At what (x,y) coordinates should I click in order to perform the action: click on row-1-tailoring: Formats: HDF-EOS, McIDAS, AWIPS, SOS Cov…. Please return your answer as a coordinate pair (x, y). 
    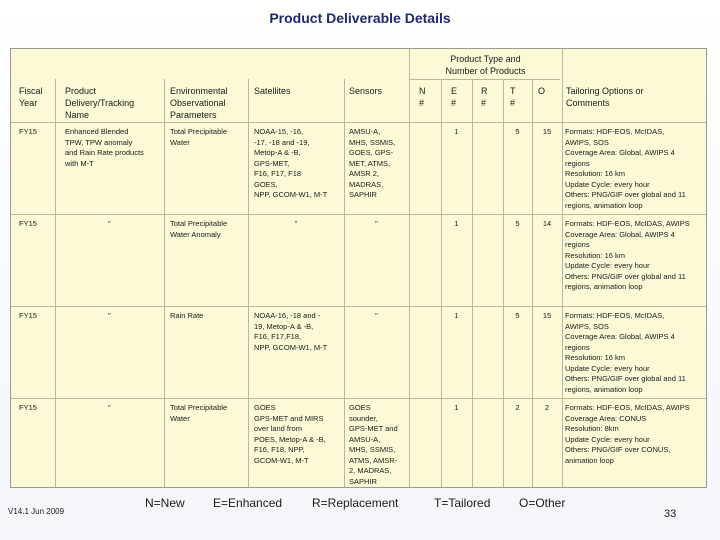
    Looking at the image, I should click on (625, 168).